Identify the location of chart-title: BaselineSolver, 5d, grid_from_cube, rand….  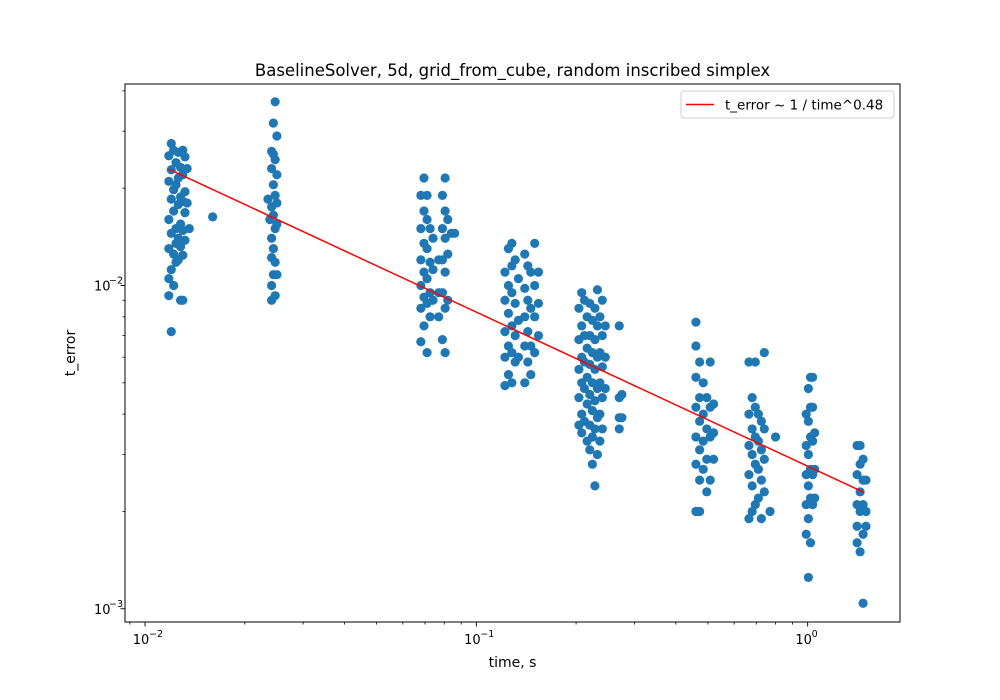
(512, 71).